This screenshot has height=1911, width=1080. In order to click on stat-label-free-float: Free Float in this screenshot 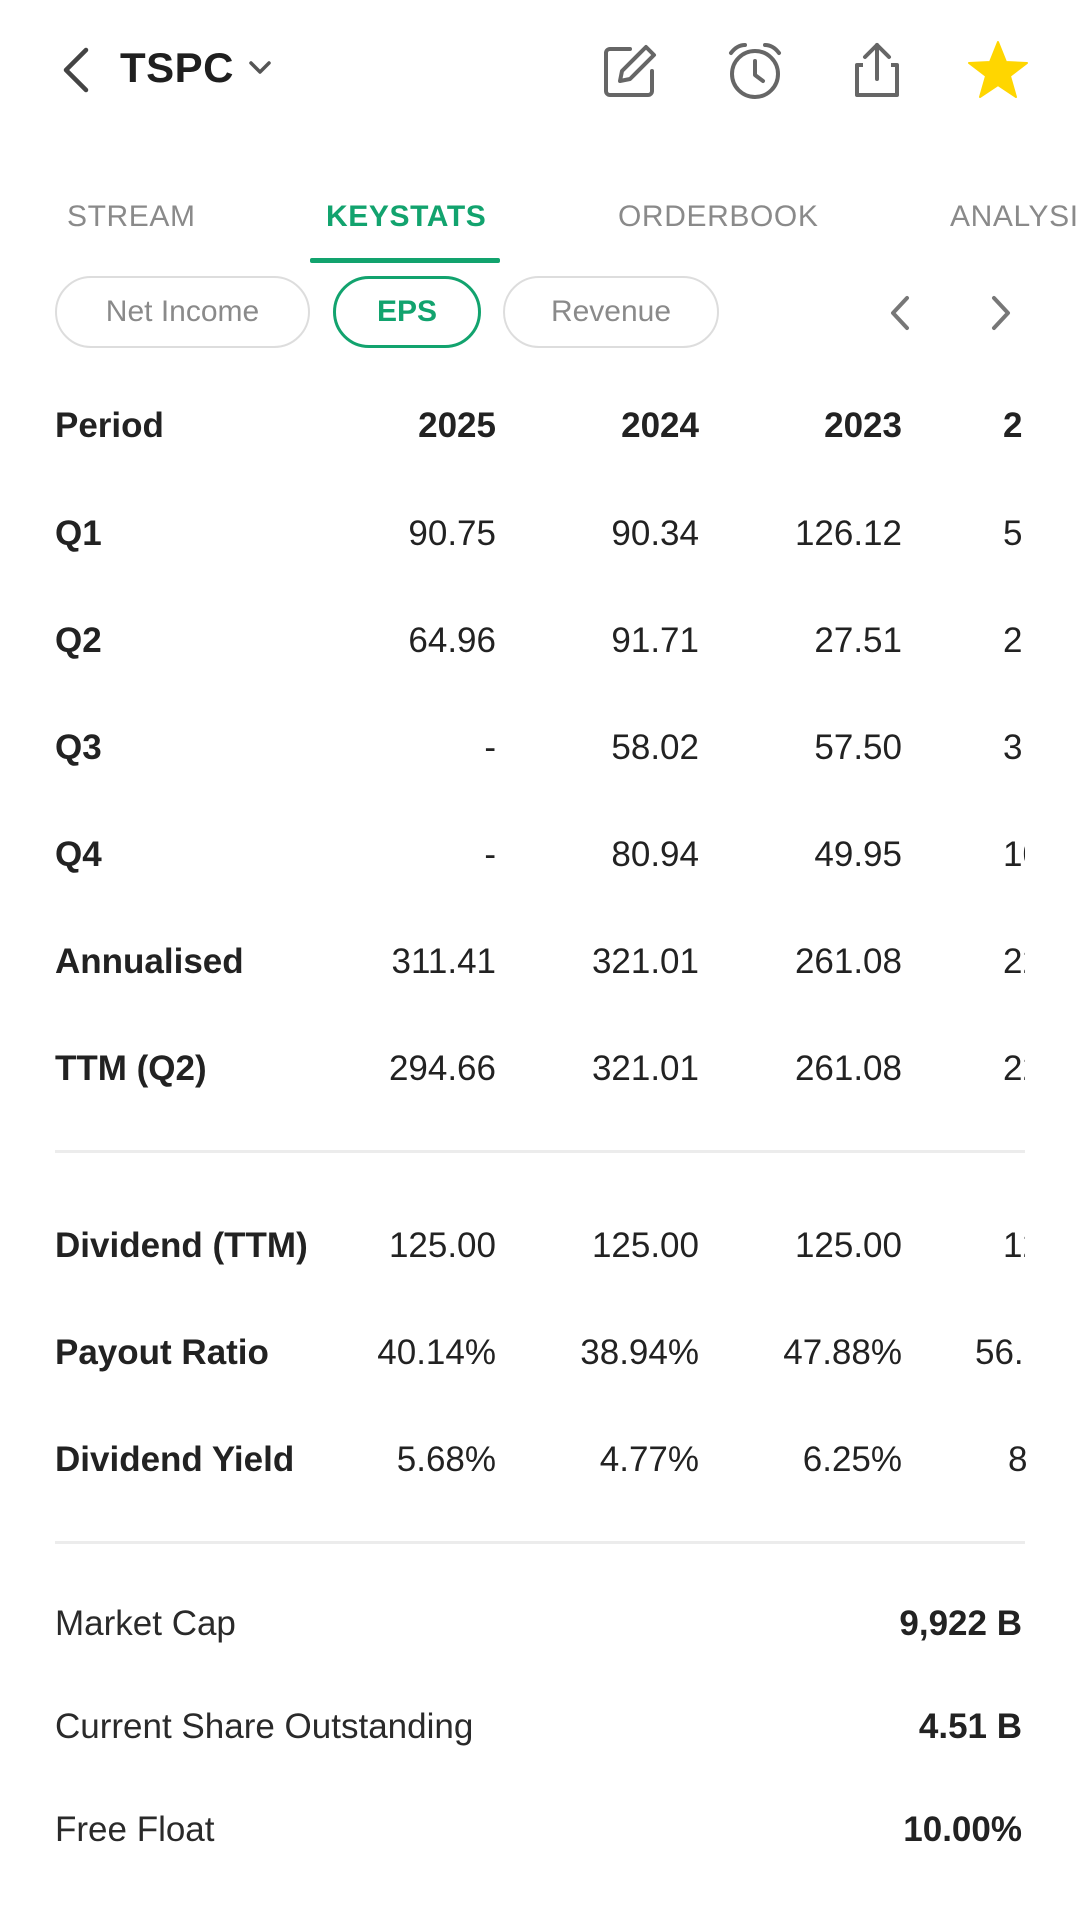, I will do `click(135, 1829)`.